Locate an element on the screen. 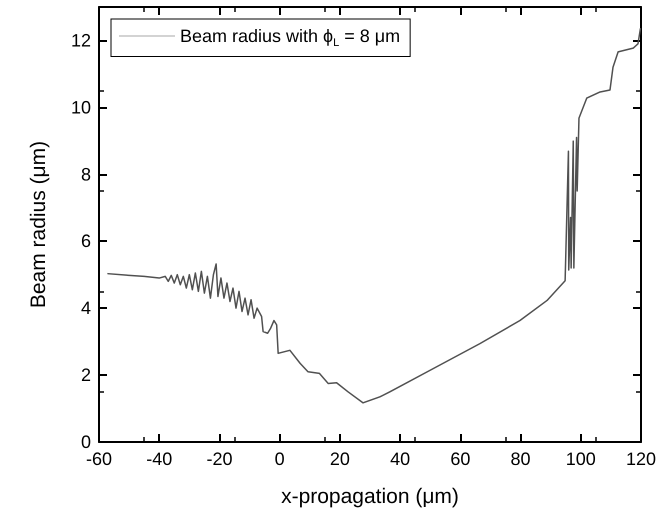 Image resolution: width=663 pixels, height=530 pixels. y-tick-label: 2 is located at coordinates (85, 375).